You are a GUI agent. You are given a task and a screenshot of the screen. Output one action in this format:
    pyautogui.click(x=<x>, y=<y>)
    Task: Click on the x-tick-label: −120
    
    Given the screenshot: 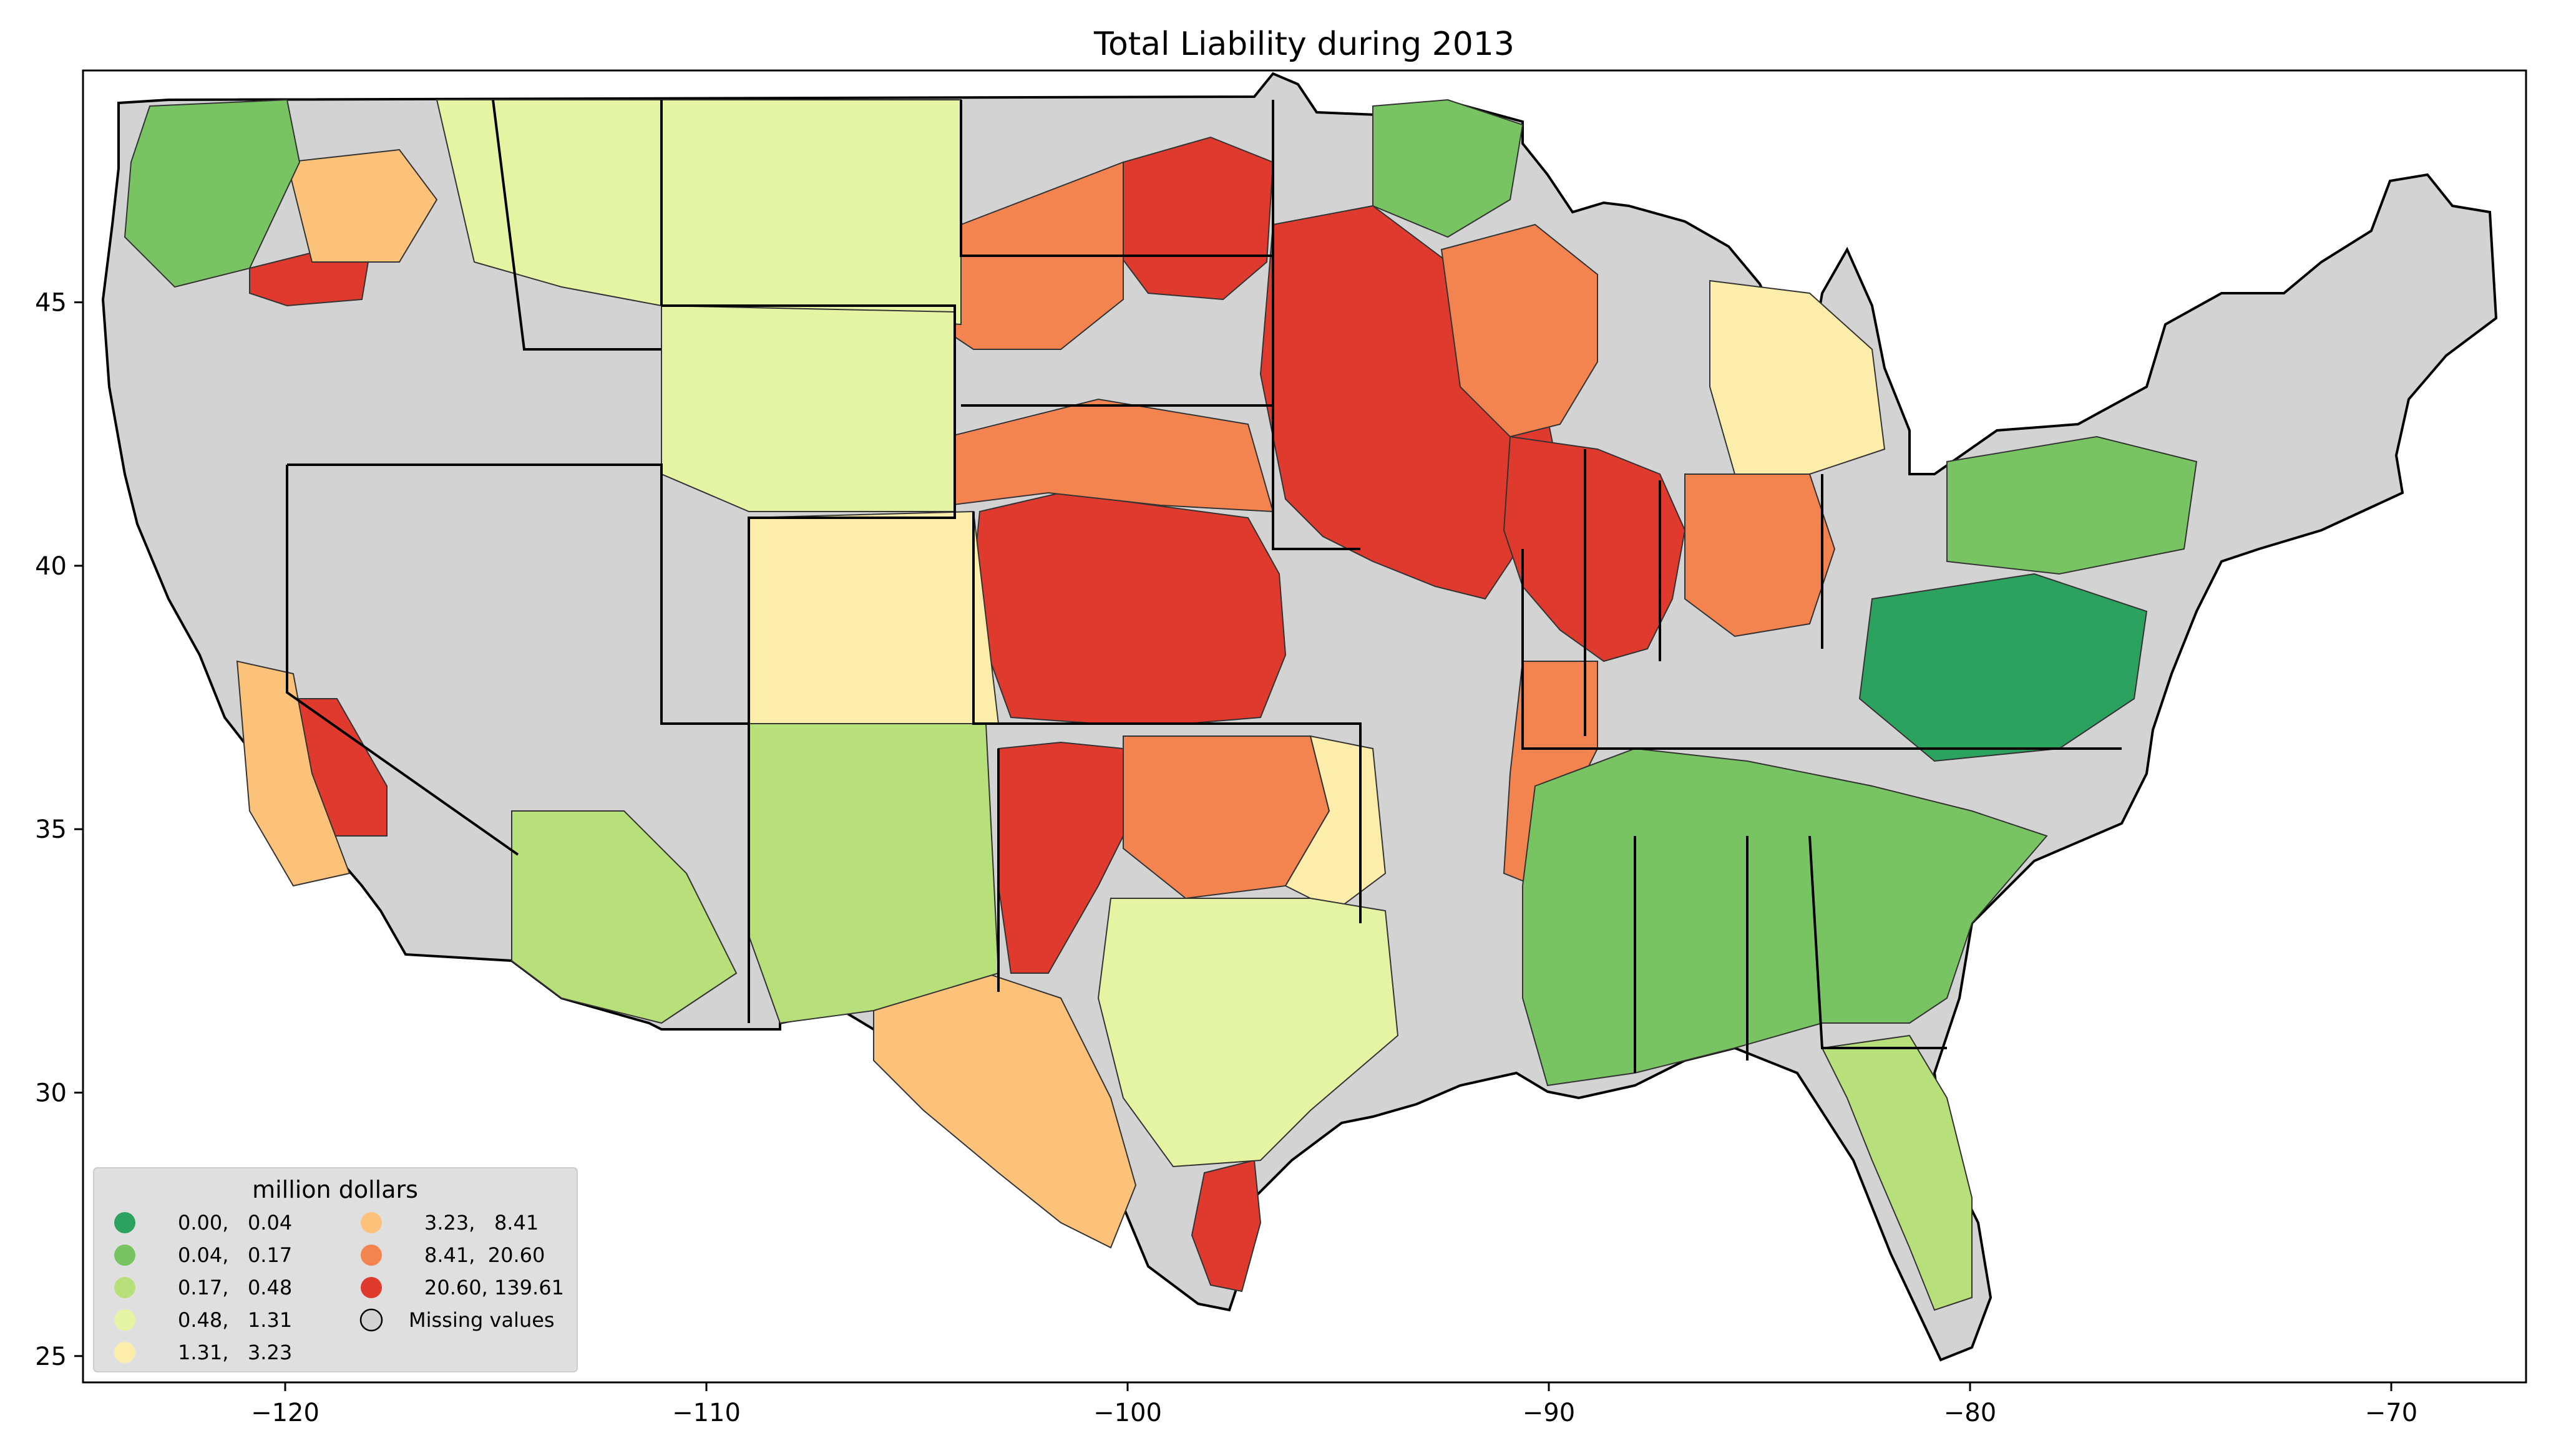 What is the action you would take?
    pyautogui.click(x=285, y=1413)
    